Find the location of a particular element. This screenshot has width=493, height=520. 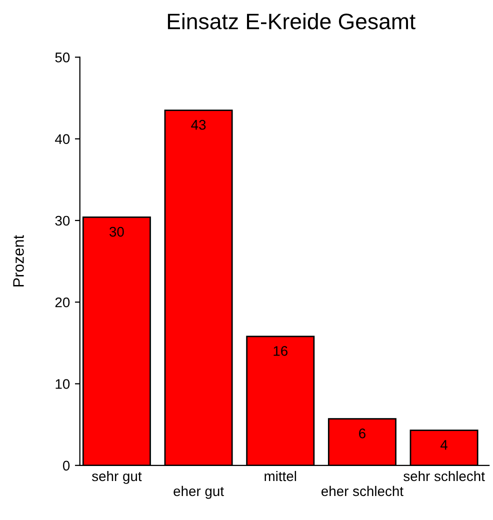

y-axis-title: Prozent is located at coordinates (18, 260).